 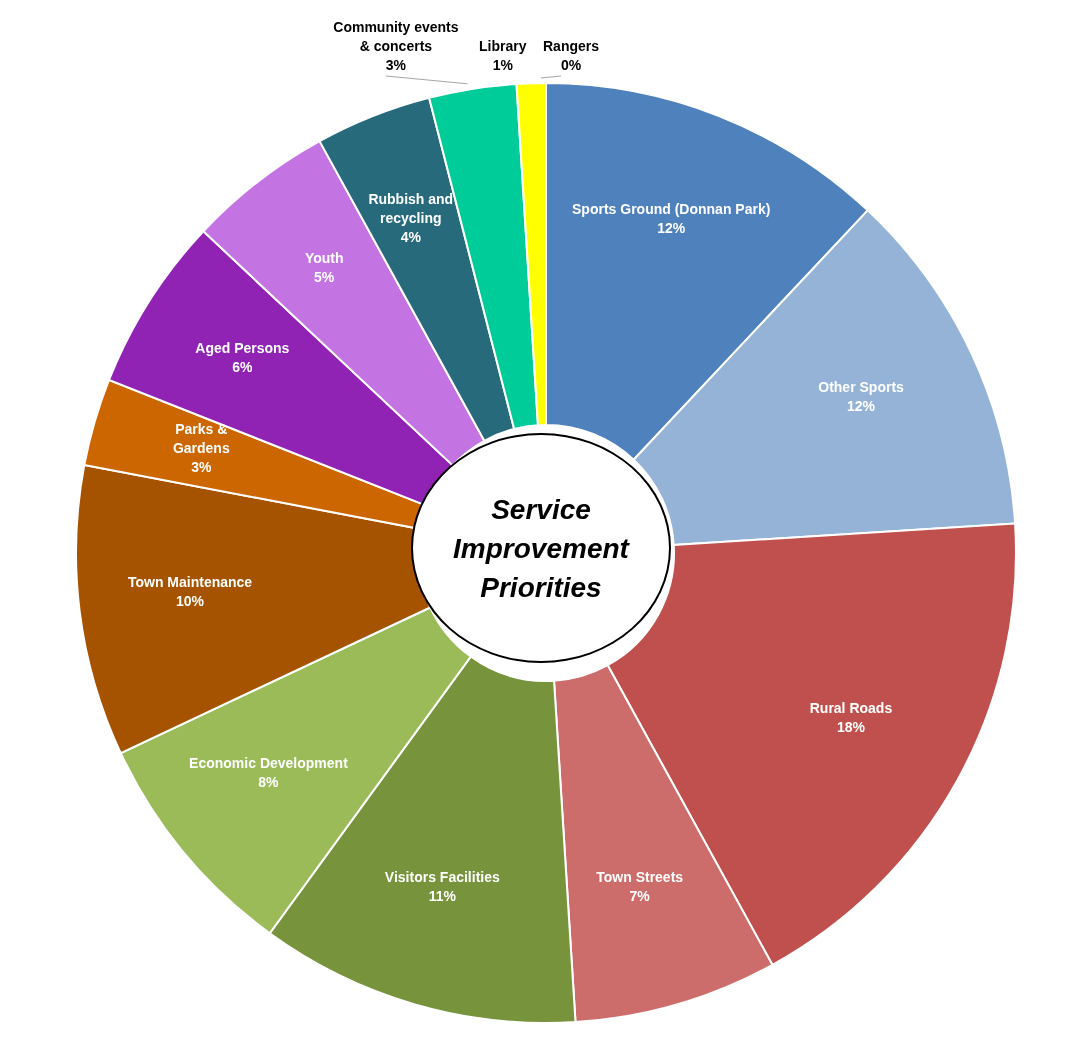 What do you see at coordinates (851, 707) in the screenshot?
I see `slice-label: Rural Roads` at bounding box center [851, 707].